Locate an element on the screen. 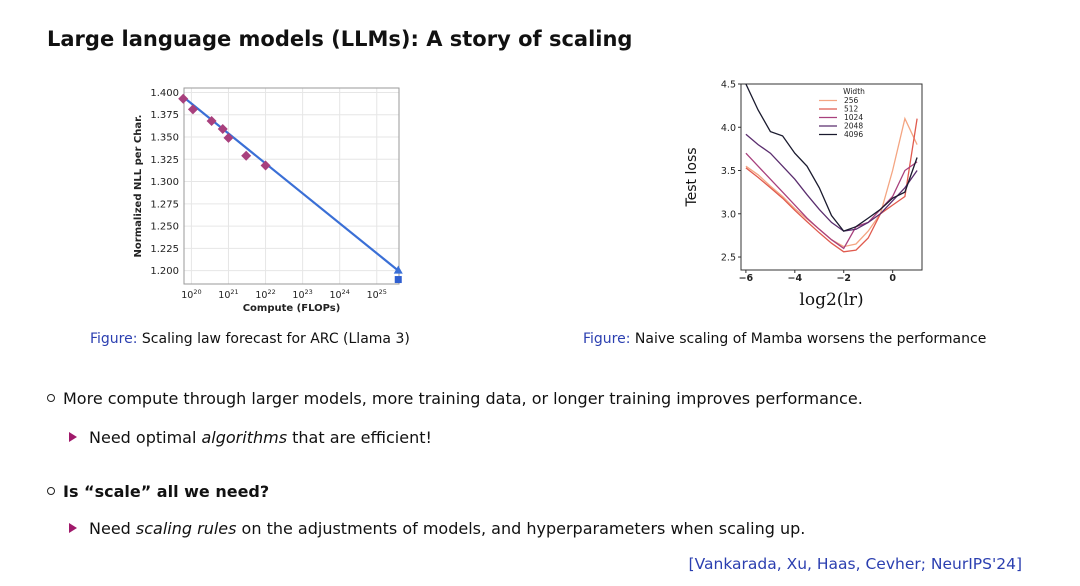 The image size is (1080, 586). fit-line is located at coordinates (290, 184).